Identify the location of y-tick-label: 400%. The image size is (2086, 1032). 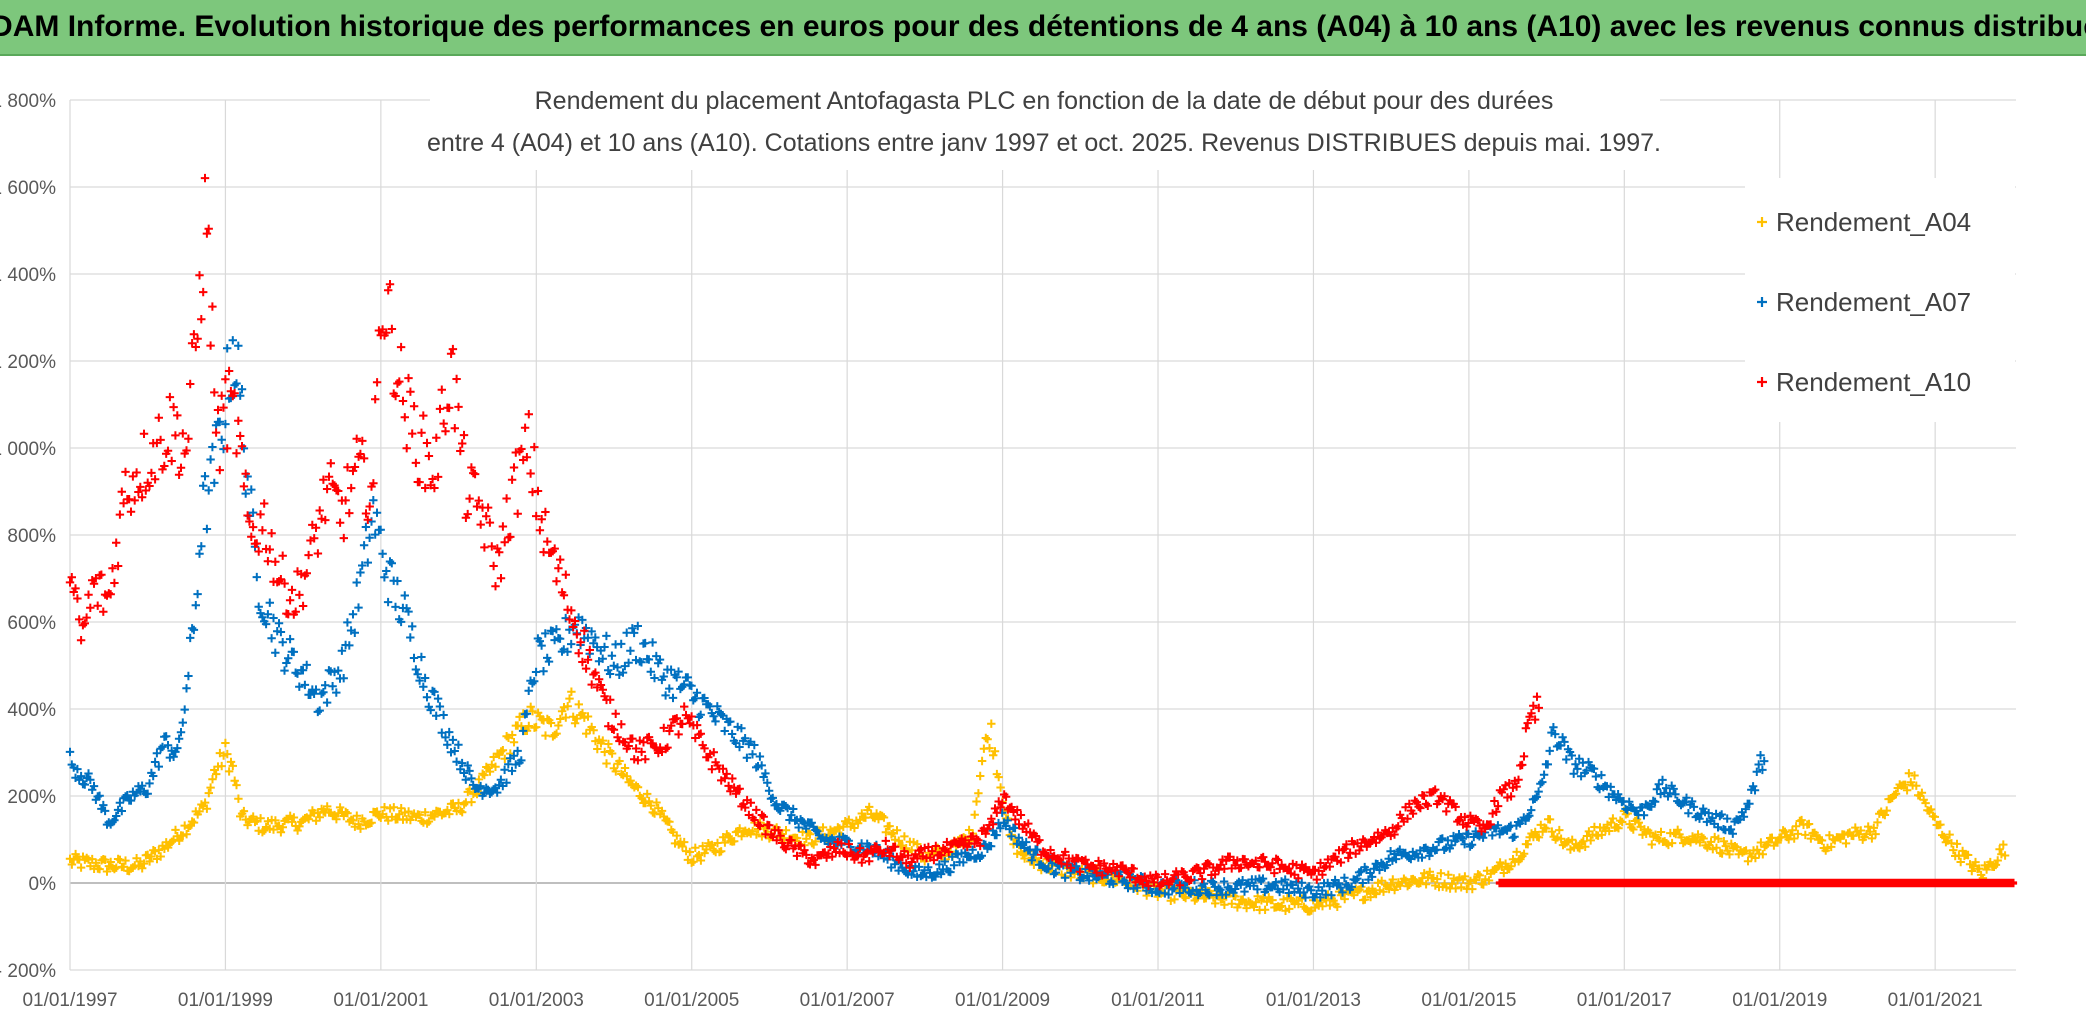
(31, 710).